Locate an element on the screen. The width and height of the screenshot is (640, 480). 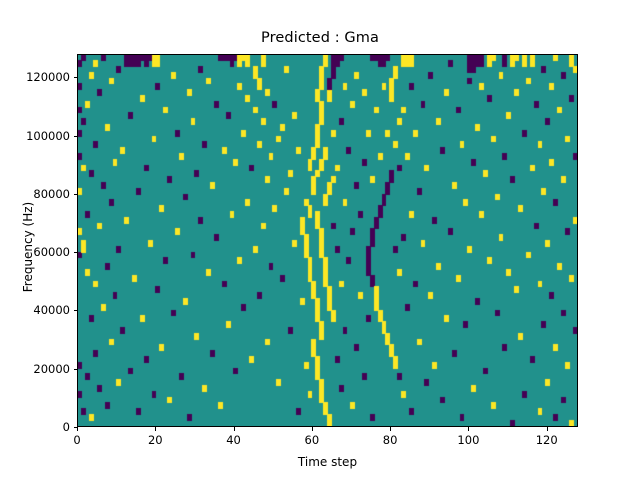
chart-title: Predicted : Gma is located at coordinates (320, 38).